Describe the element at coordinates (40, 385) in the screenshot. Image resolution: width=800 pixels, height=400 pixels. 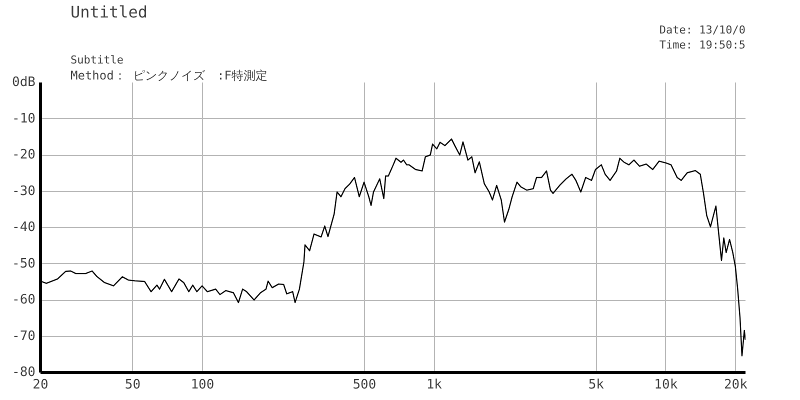
I see `x-tick-label: 20` at that location.